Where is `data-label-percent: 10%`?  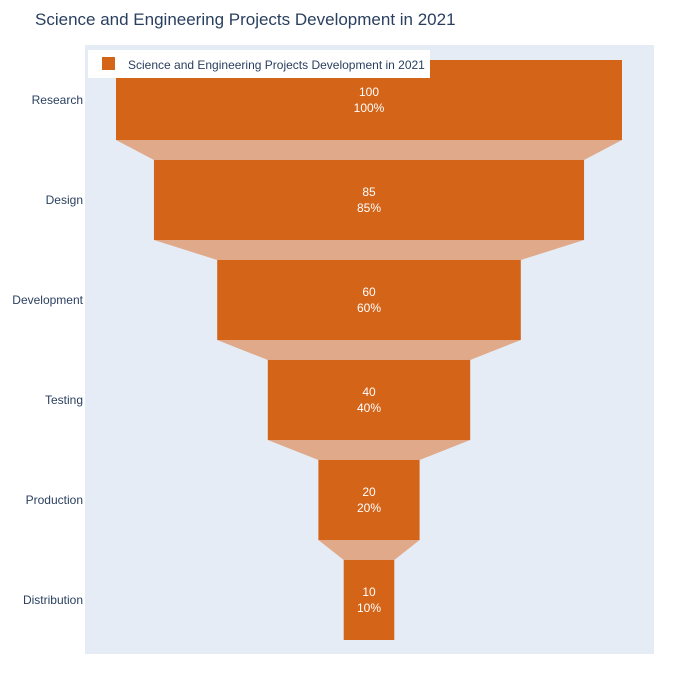 data-label-percent: 10% is located at coordinates (369, 608).